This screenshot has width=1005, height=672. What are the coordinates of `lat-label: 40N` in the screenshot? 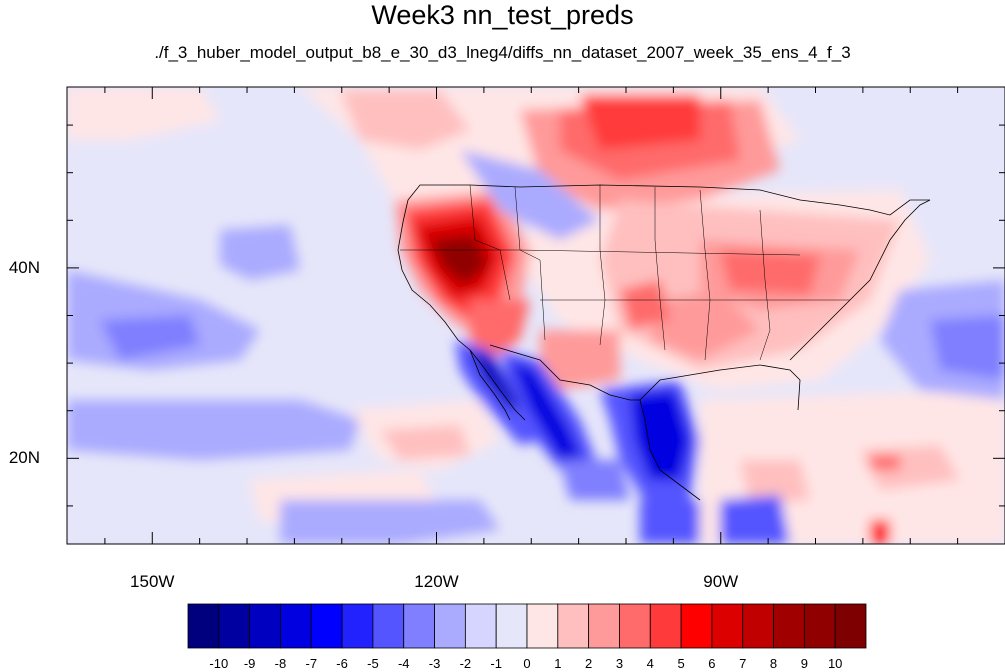 It's located at (24, 267).